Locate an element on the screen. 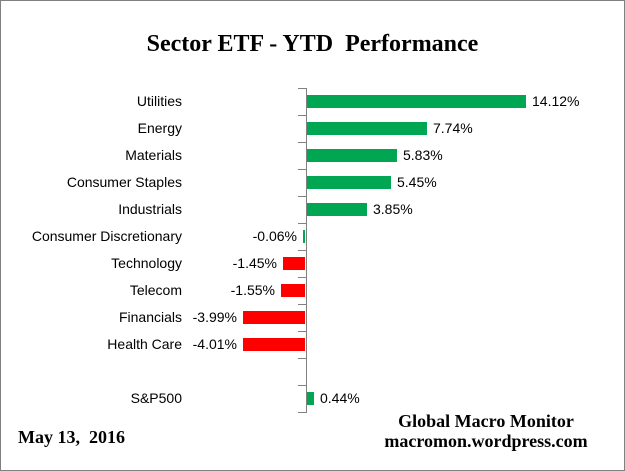 This screenshot has height=471, width=625. category-axis-line is located at coordinates (306, 250).